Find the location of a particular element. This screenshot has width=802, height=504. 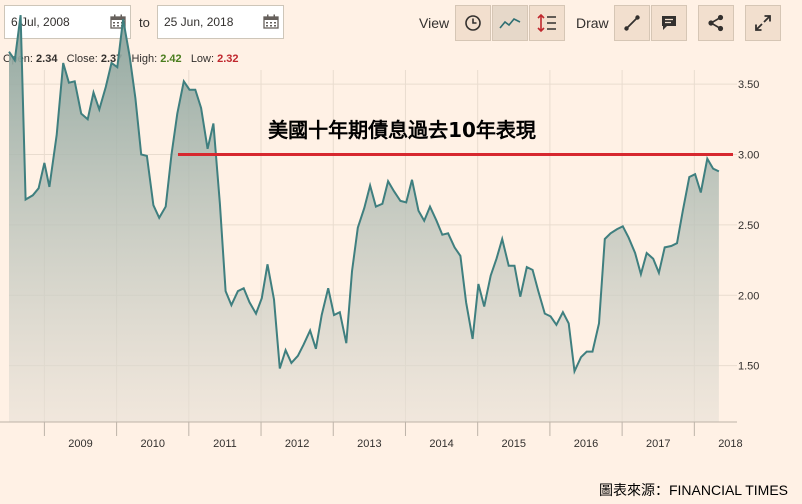

clock-icon is located at coordinates (473, 23).